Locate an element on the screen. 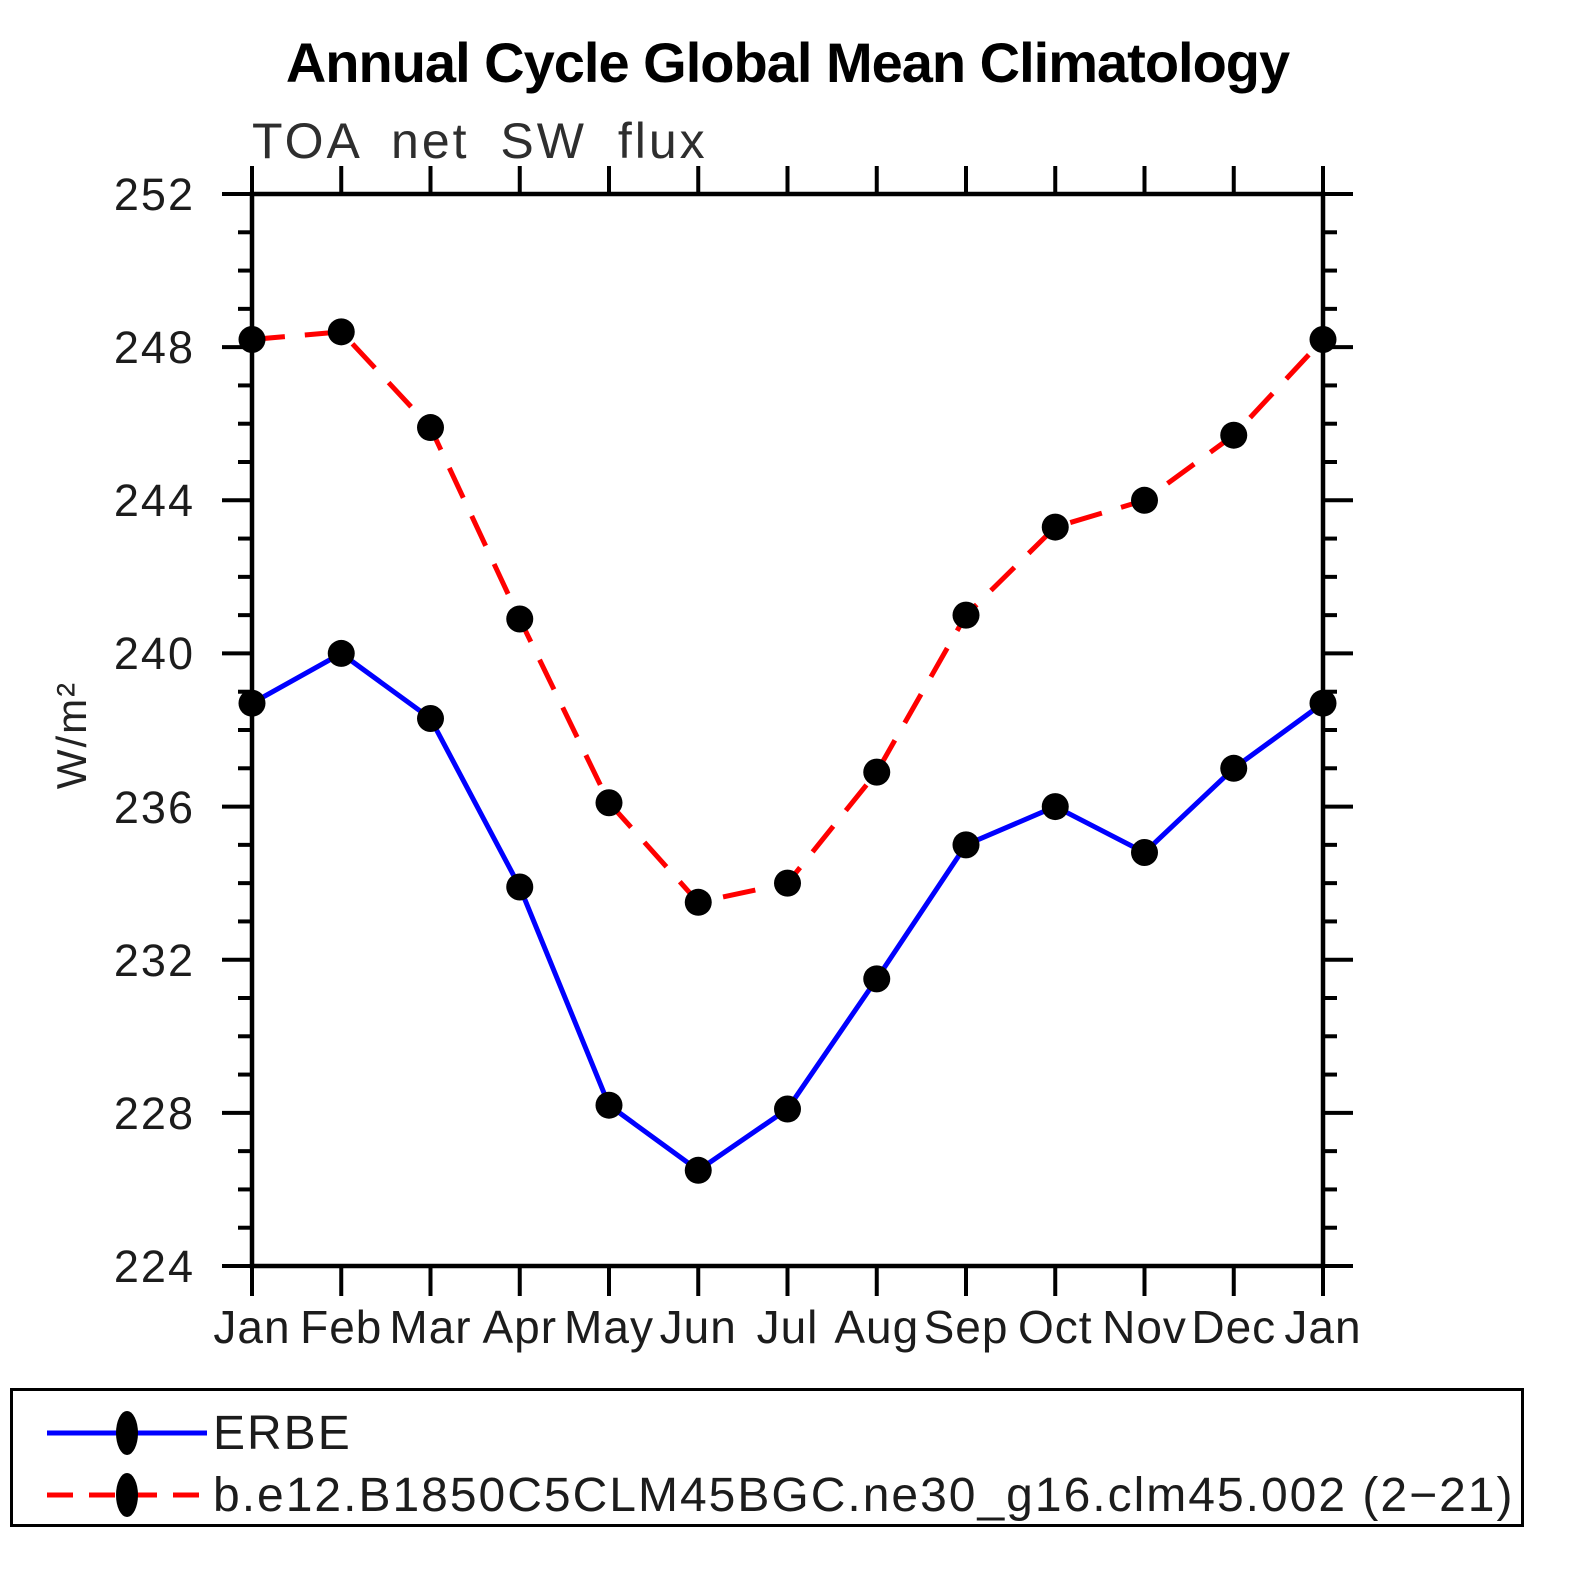 This screenshot has width=1575, height=1575. x-tick-label: Sep is located at coordinates (966, 1327).